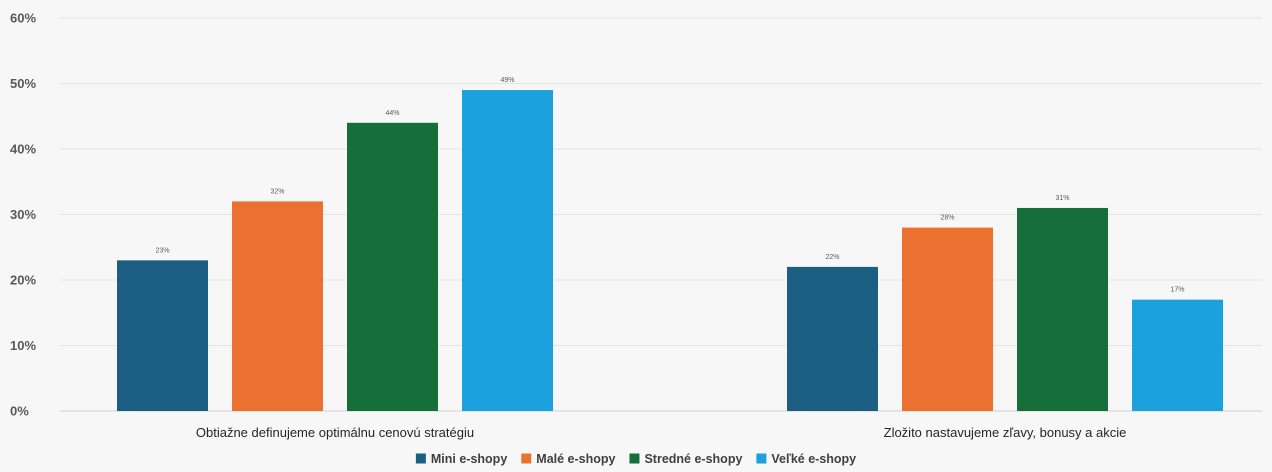  What do you see at coordinates (832, 257) in the screenshot?
I see `data-label: 22%` at bounding box center [832, 257].